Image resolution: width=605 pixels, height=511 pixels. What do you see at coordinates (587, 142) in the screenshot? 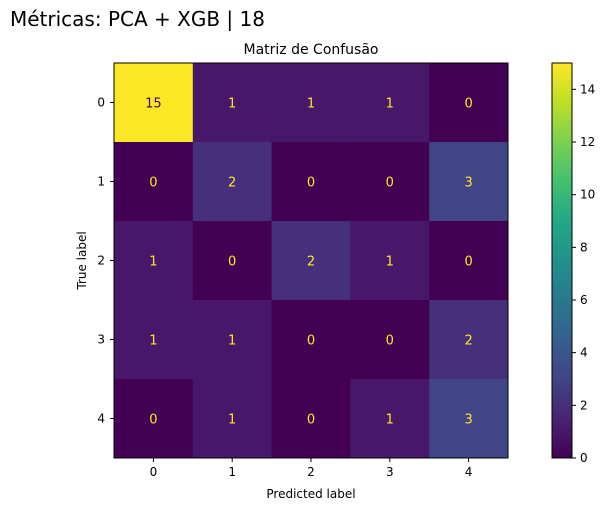
I see `colorbar-tick-label: 12` at bounding box center [587, 142].